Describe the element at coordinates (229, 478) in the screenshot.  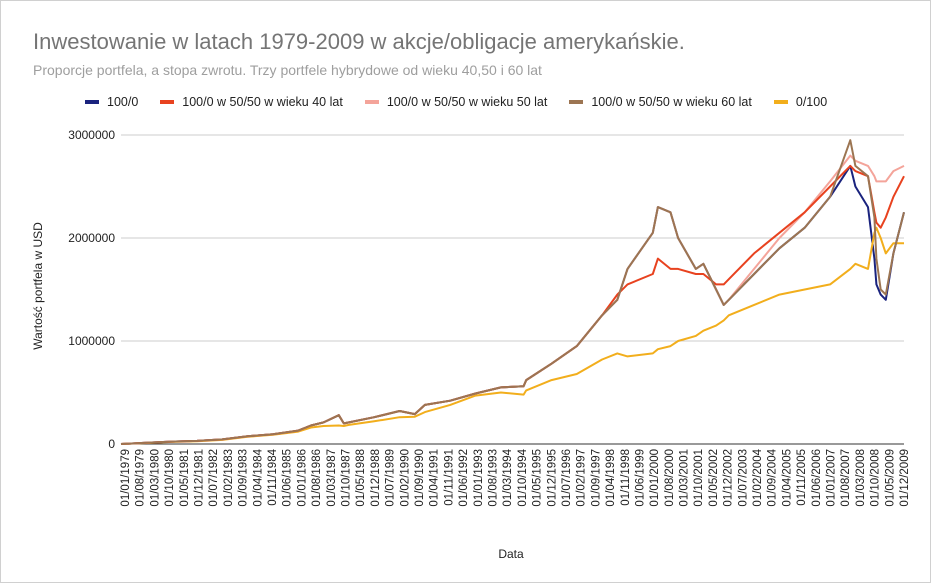
I see `x-tick-label: 01/02/1983` at that location.